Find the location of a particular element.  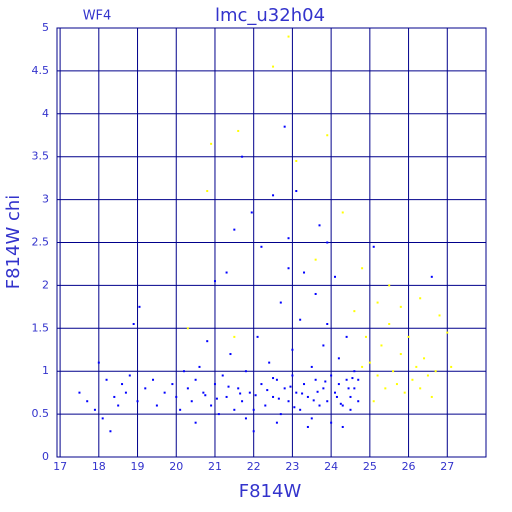

chart-title: lmc_u32h04 is located at coordinates (270, 15).